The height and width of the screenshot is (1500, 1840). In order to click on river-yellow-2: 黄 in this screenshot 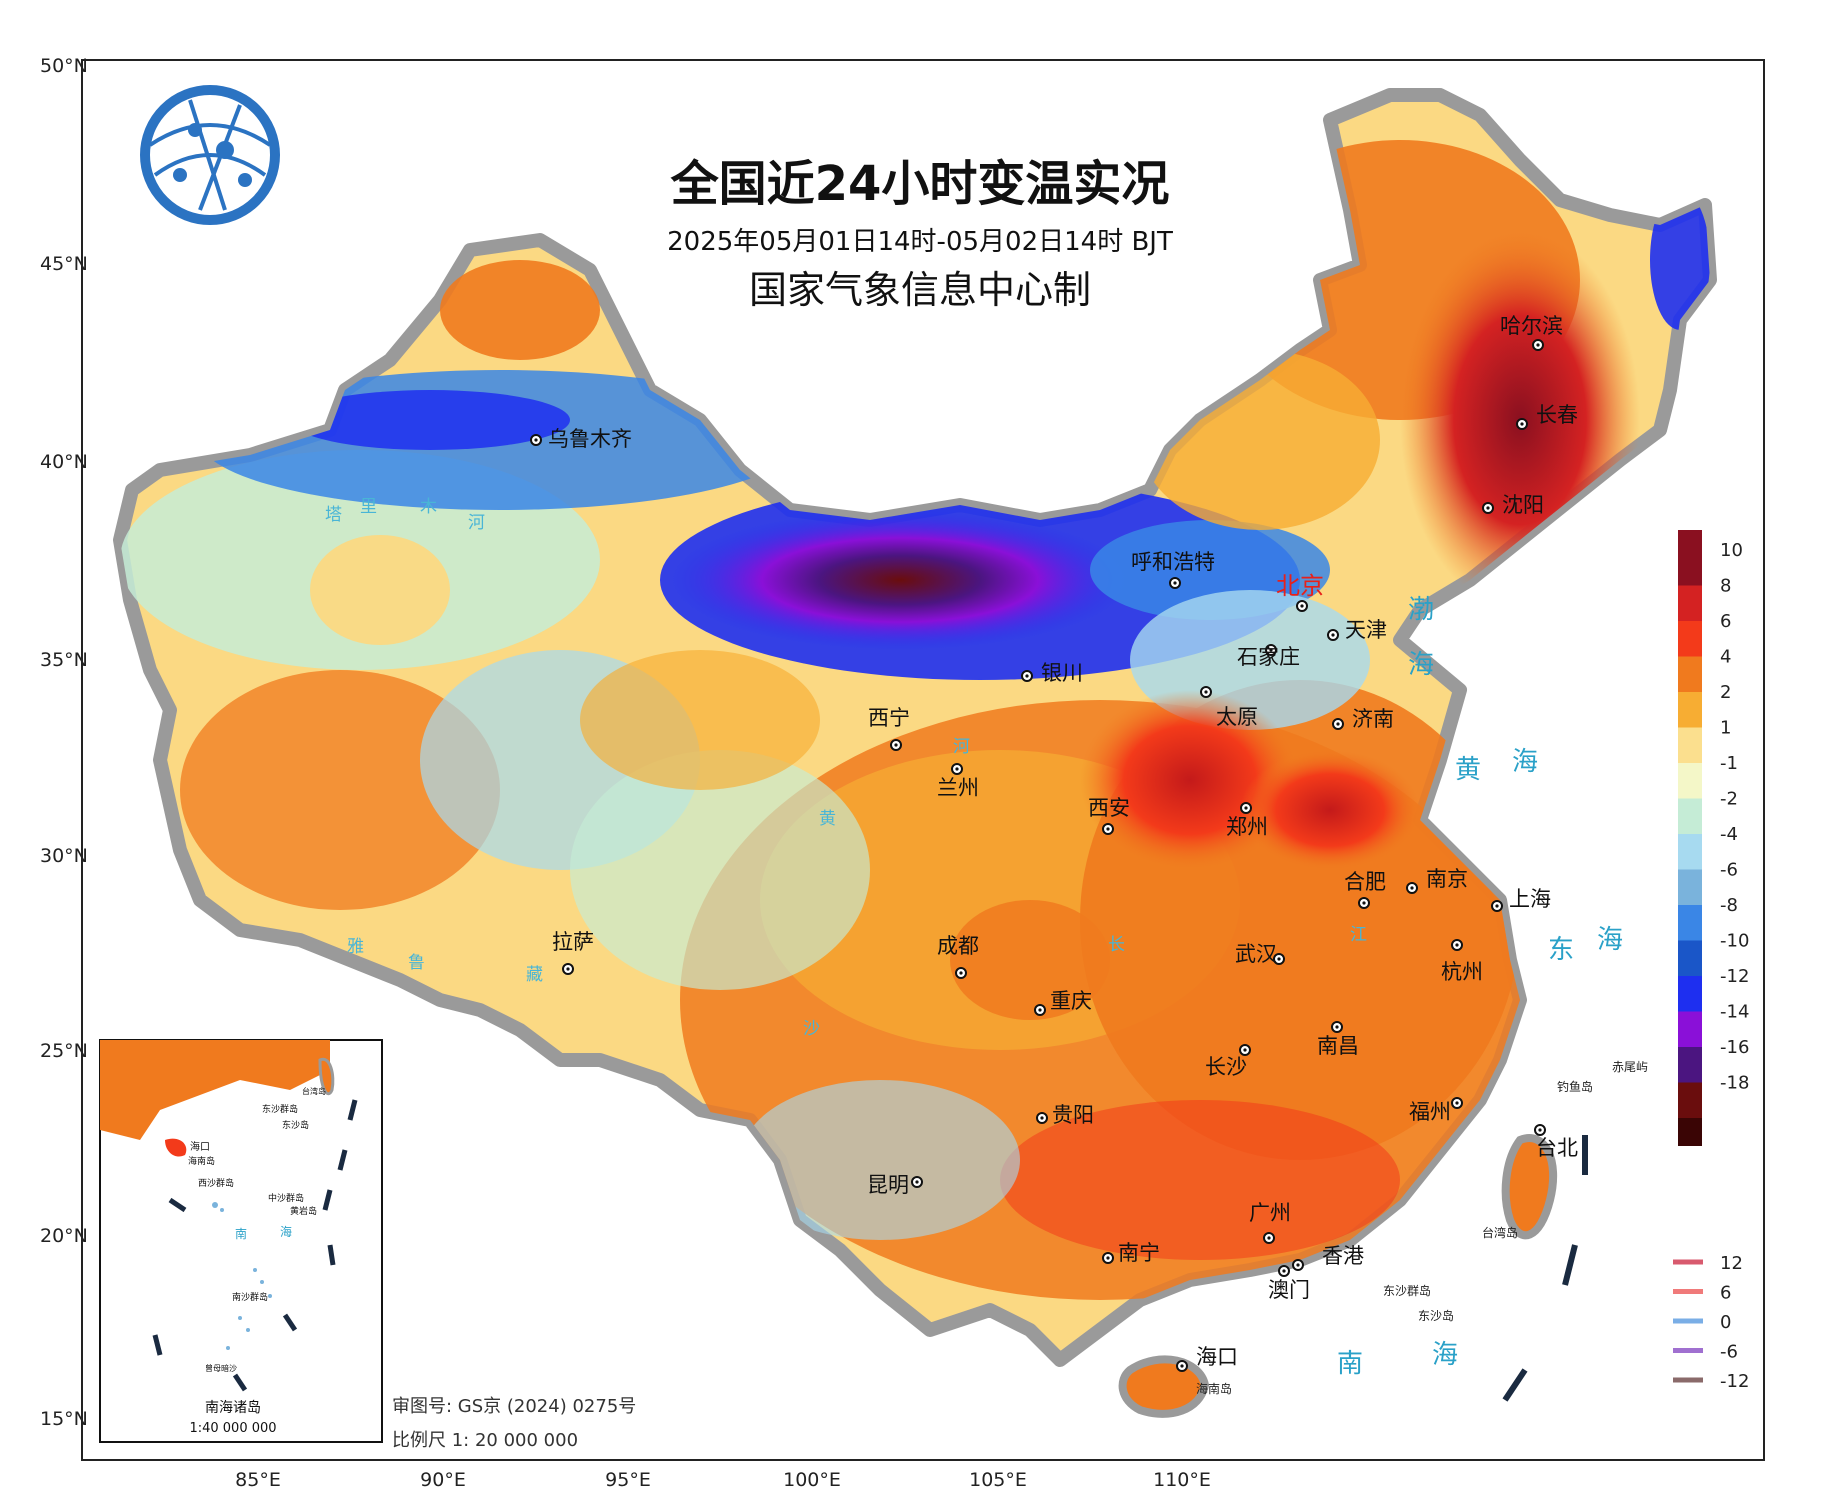, I will do `click(827, 819)`.